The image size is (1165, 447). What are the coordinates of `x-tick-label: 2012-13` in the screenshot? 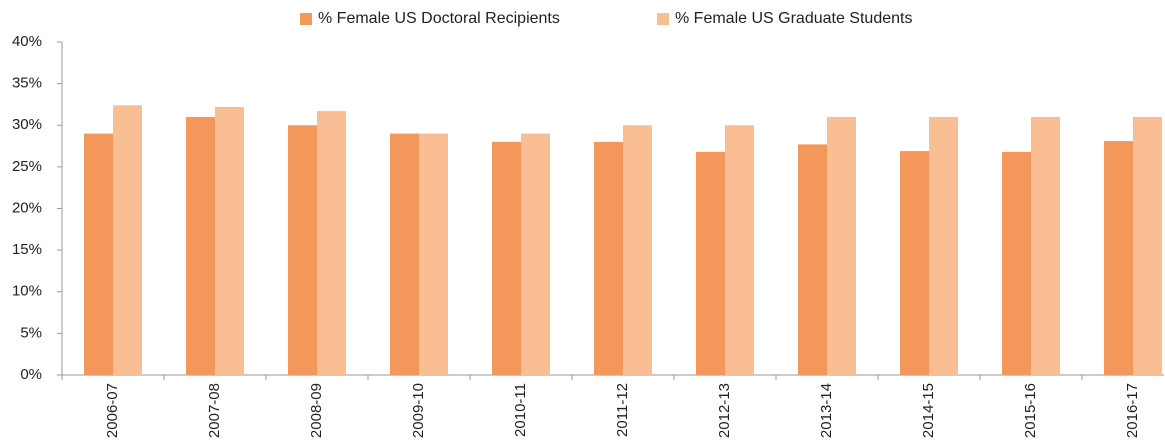 It's located at (724, 410).